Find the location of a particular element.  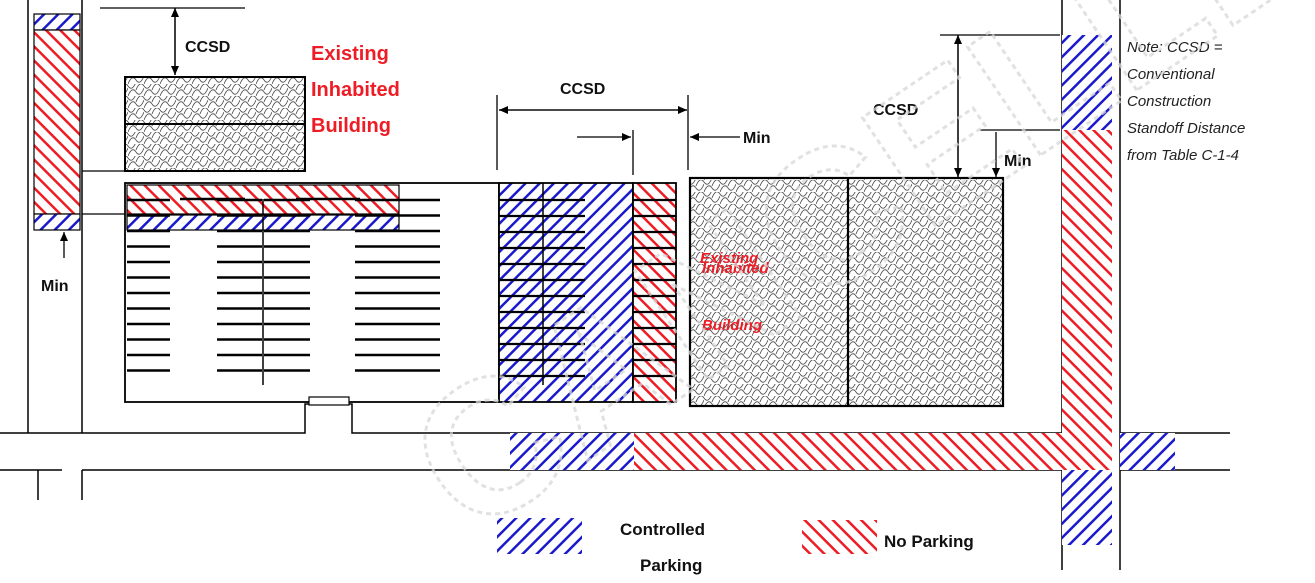

note-line4: Standoff Distance is located at coordinates (1186, 128).